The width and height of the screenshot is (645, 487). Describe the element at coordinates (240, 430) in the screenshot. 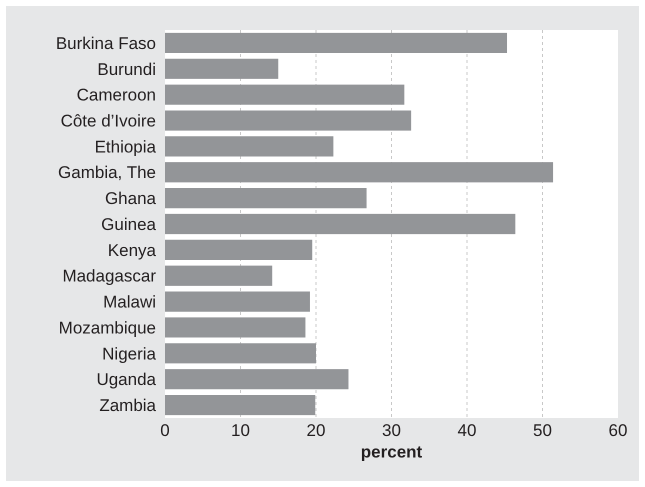

I see `x-tick-label: 10` at that location.